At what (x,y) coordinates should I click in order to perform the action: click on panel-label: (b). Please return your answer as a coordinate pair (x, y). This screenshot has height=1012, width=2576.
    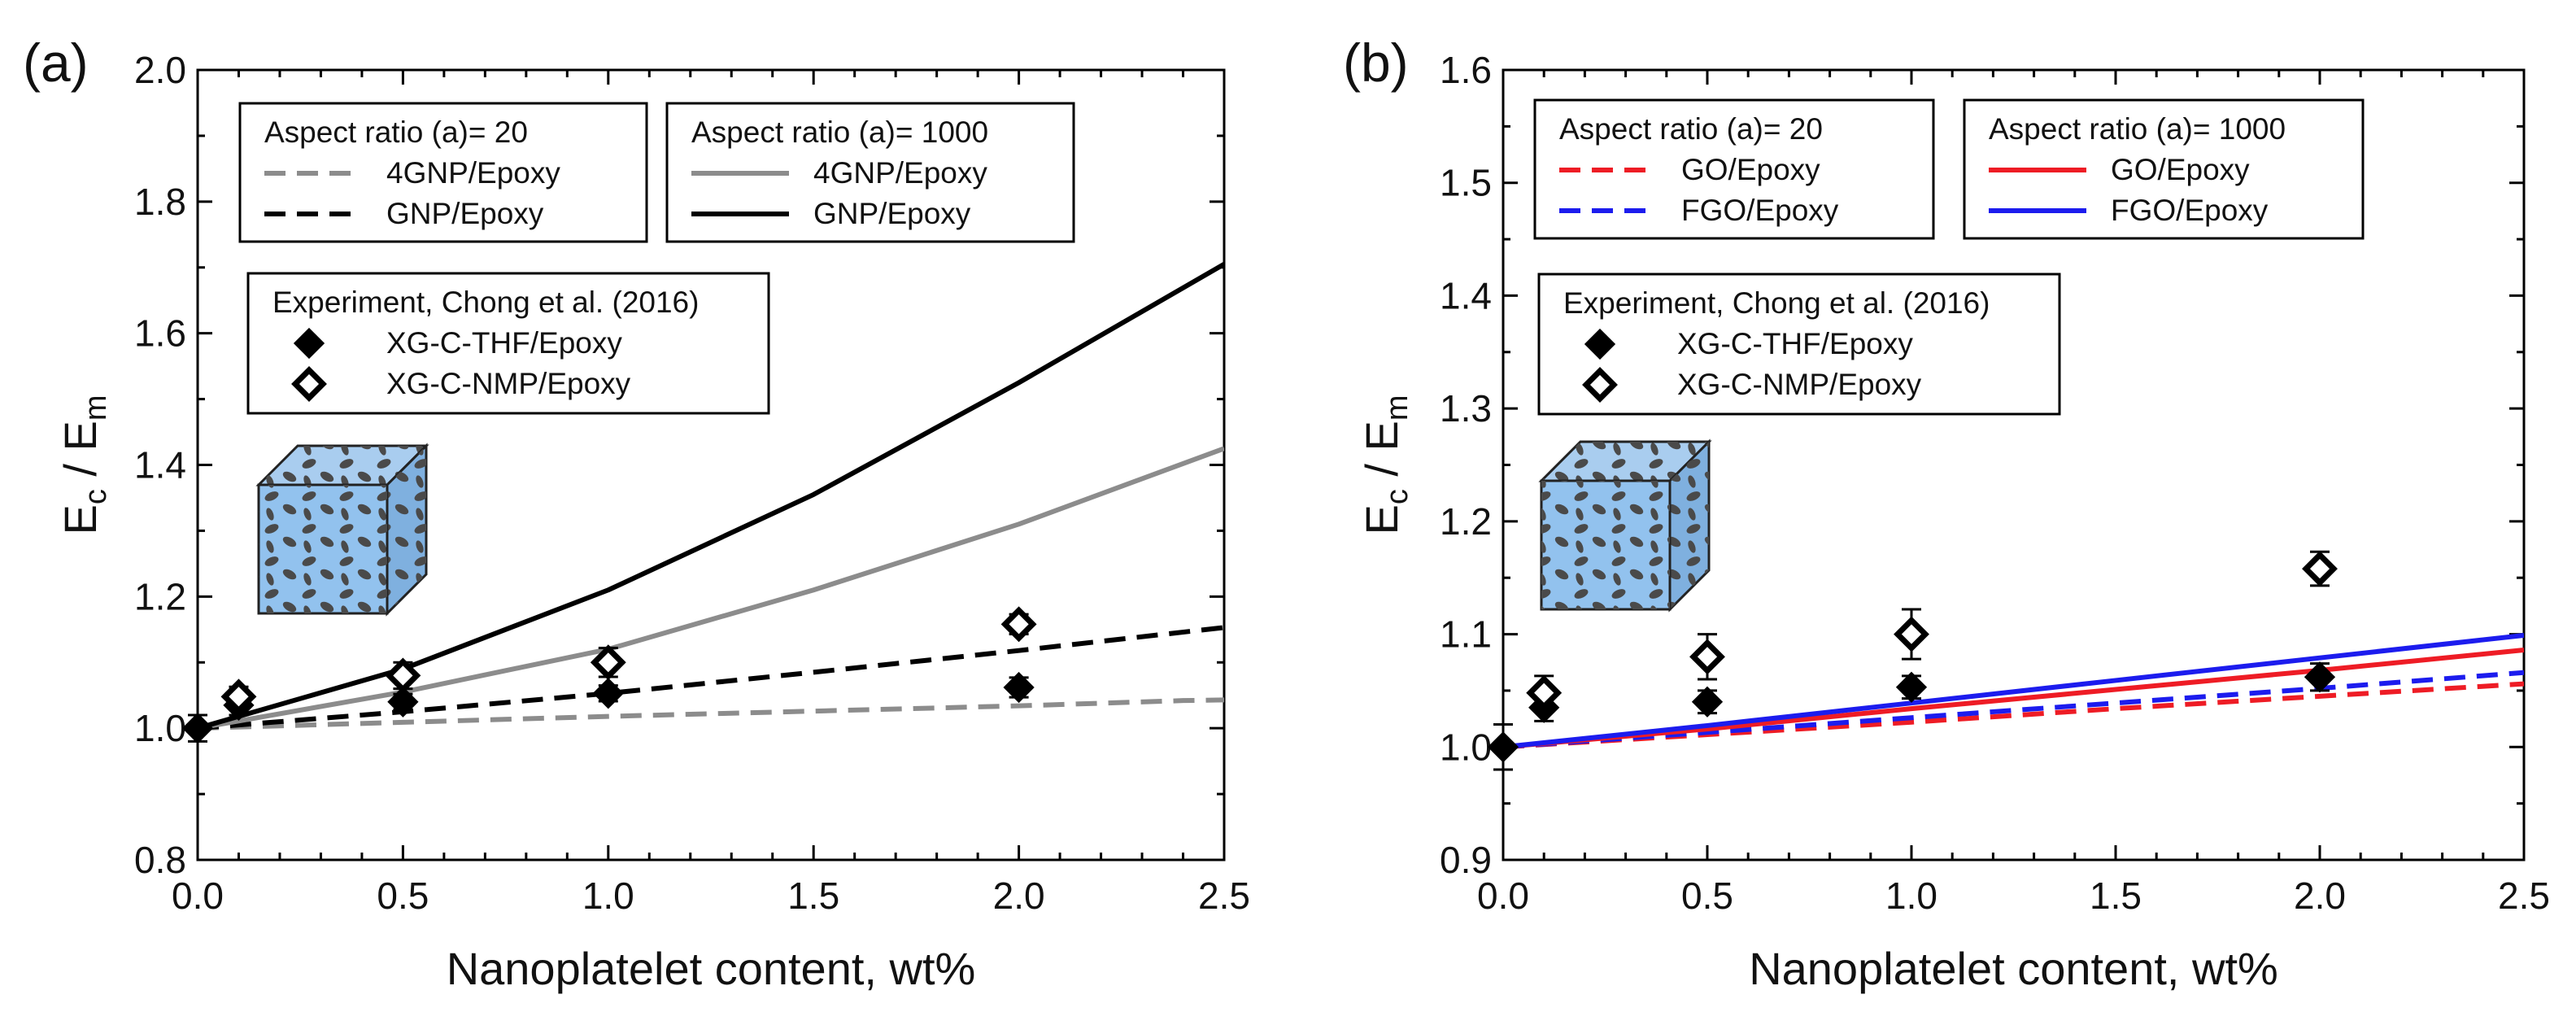
    Looking at the image, I should click on (1376, 63).